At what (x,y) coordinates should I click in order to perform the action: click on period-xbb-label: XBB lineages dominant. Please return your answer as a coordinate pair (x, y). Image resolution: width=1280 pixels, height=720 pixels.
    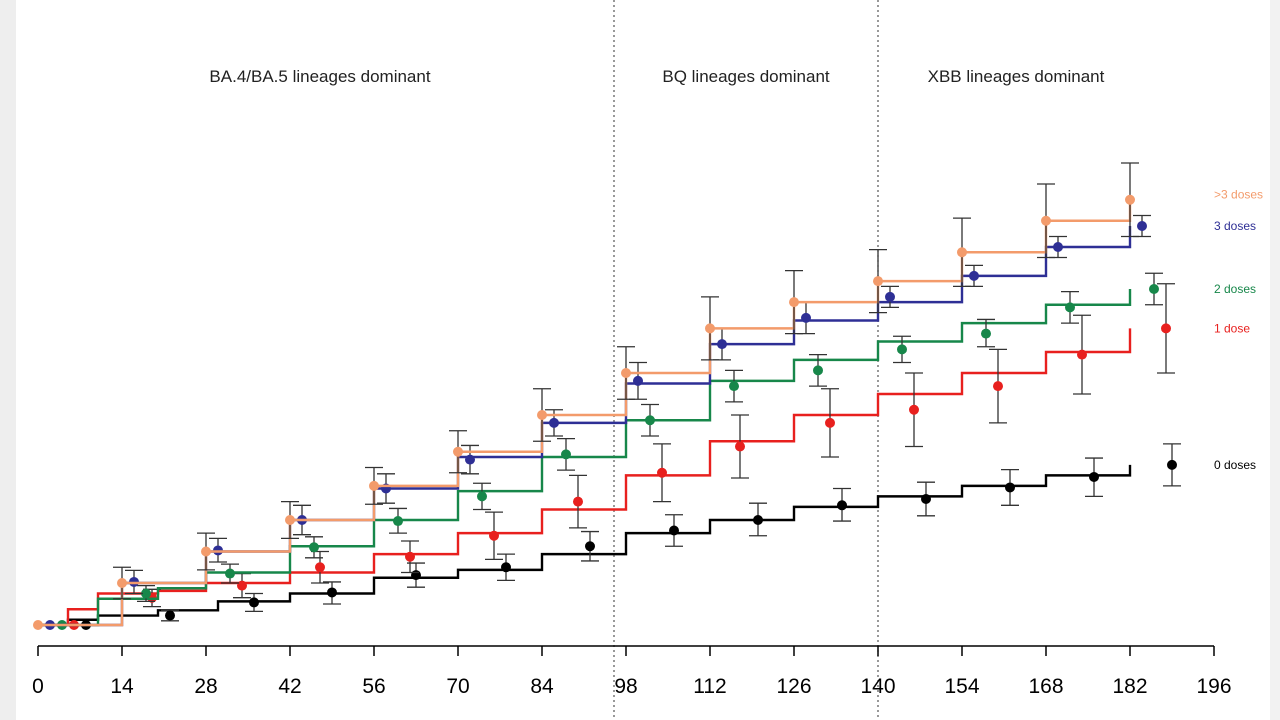
    Looking at the image, I should click on (1016, 76).